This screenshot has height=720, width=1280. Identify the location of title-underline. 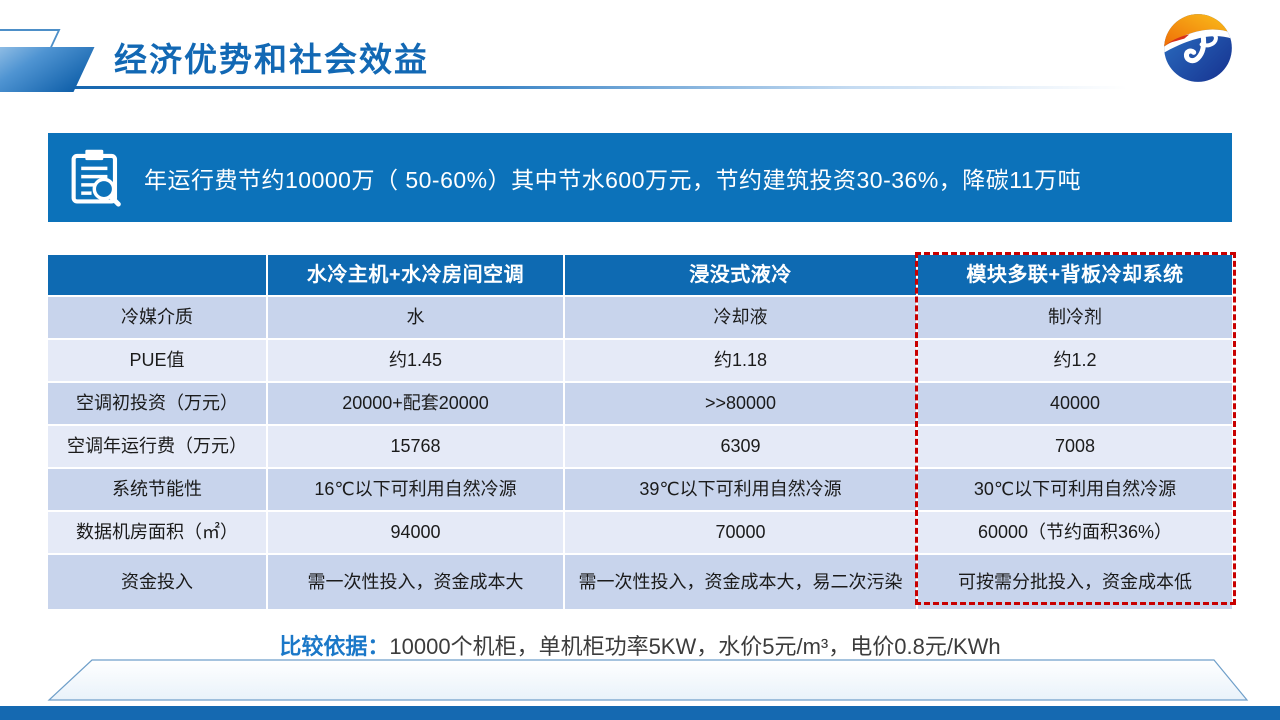
(608, 87).